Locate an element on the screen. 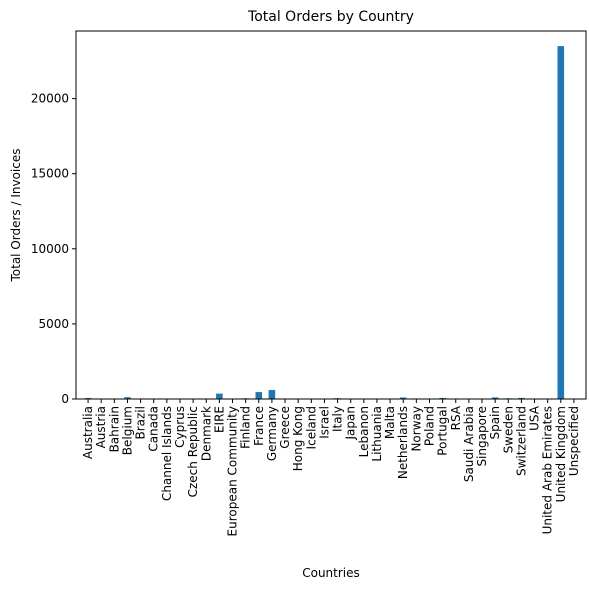 This screenshot has width=589, height=590. y-tick-label: 5000 is located at coordinates (53, 324).